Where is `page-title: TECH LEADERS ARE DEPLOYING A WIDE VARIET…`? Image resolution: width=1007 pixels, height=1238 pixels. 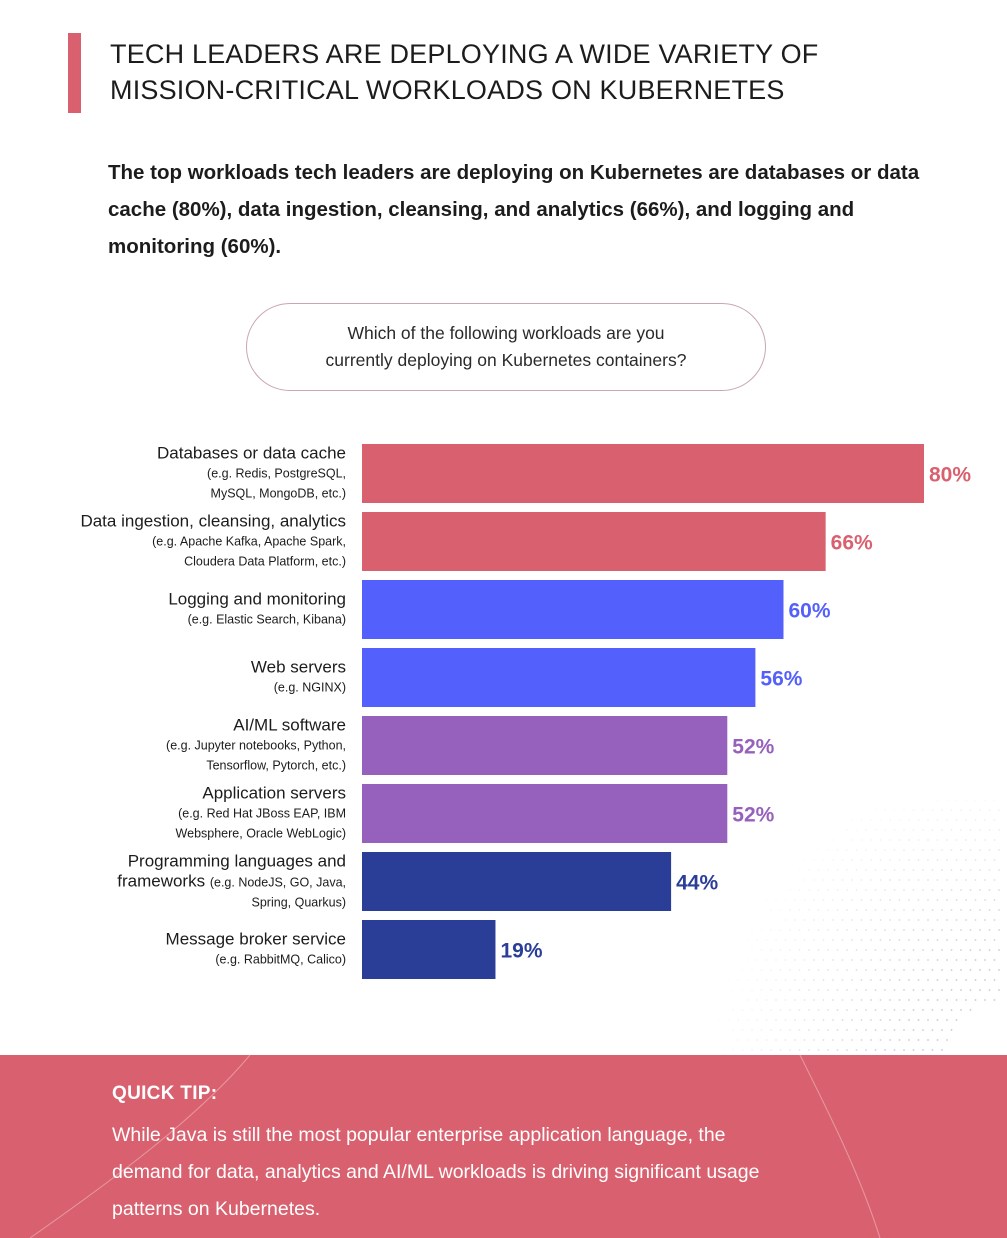
page-title: TECH LEADERS ARE DEPLOYING A WIDE VARIET… is located at coordinates (540, 72).